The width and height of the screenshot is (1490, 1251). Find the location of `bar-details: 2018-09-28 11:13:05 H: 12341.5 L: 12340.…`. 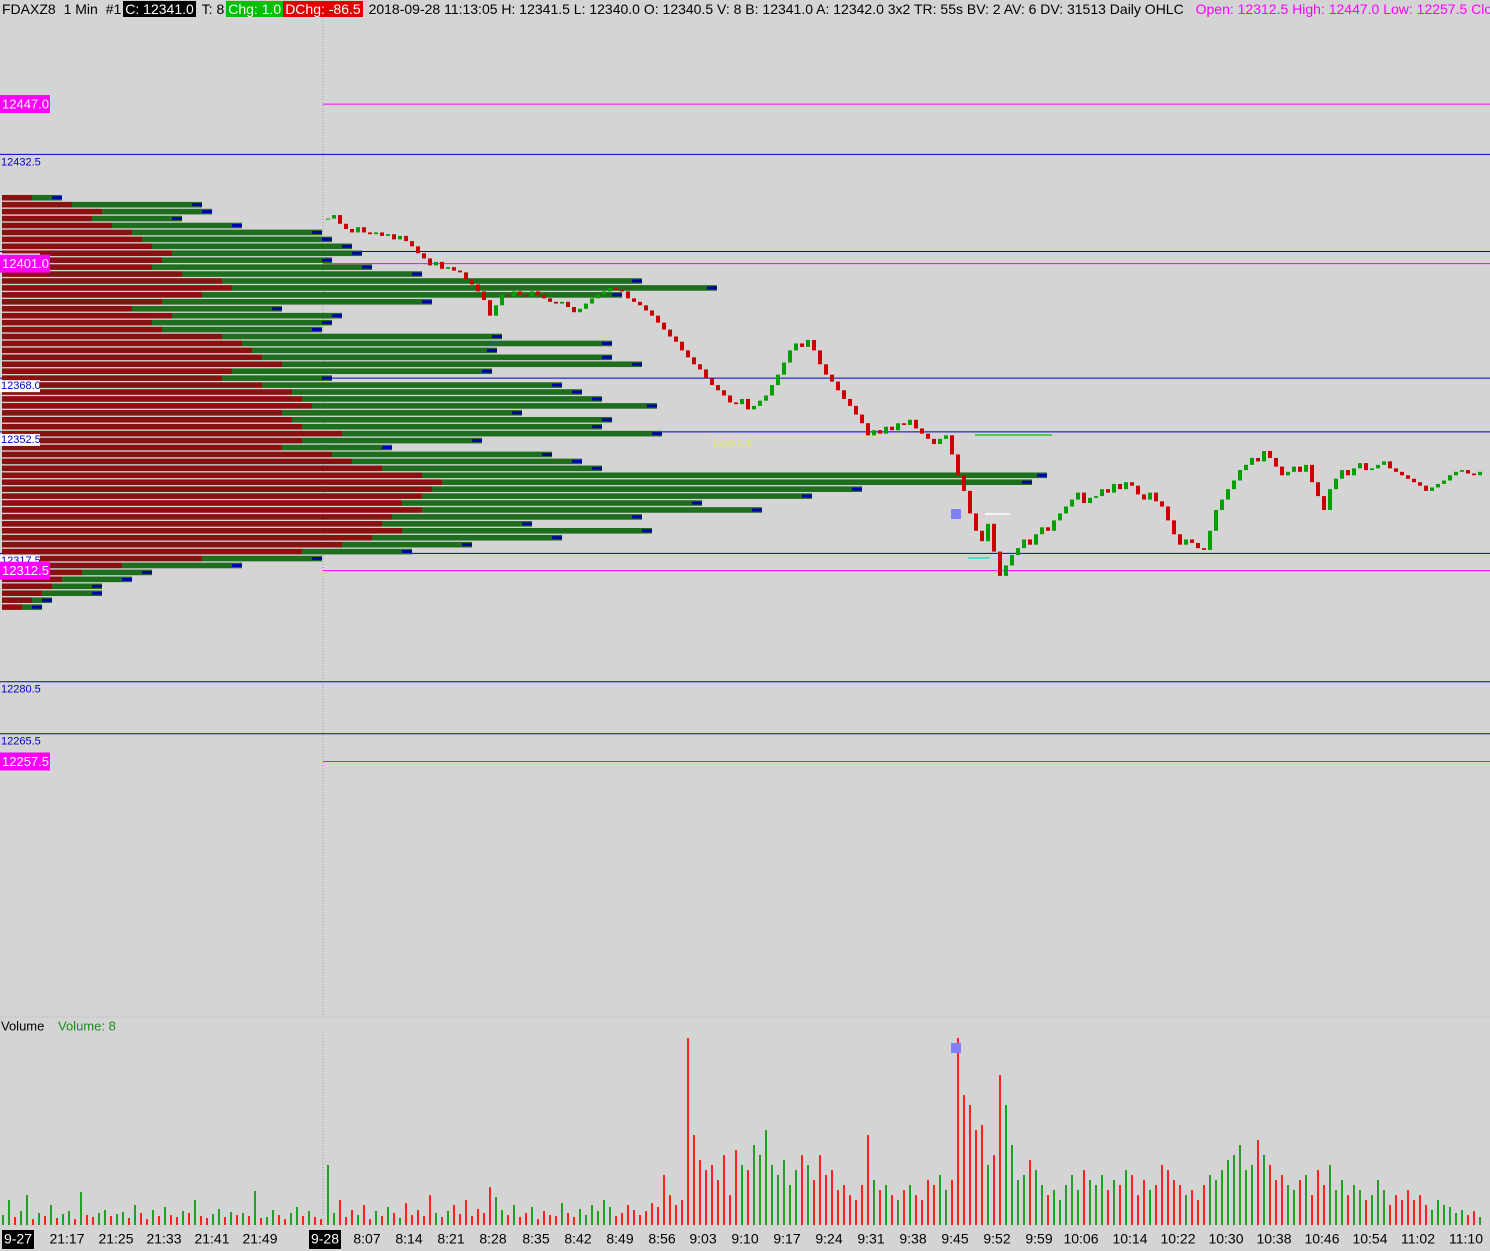

bar-details: 2018-09-28 11:13:05 H: 12341.5 L: 12340.… is located at coordinates (776, 9).